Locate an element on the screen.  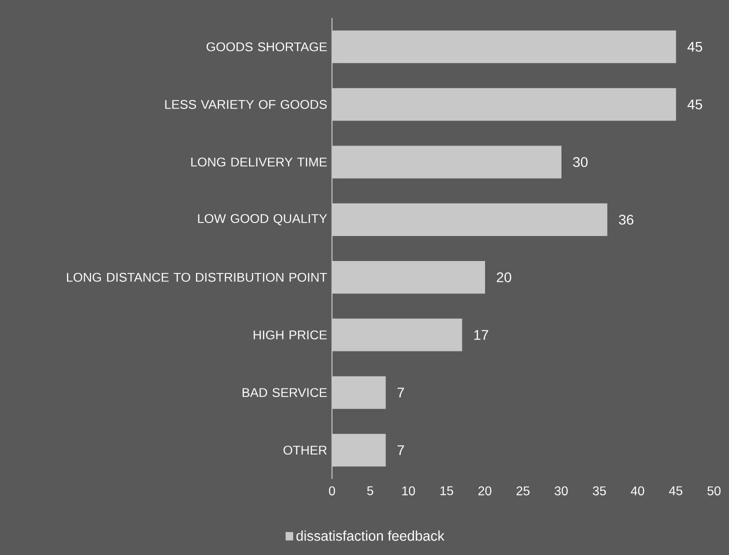
x-tick-label: 5 is located at coordinates (370, 491).